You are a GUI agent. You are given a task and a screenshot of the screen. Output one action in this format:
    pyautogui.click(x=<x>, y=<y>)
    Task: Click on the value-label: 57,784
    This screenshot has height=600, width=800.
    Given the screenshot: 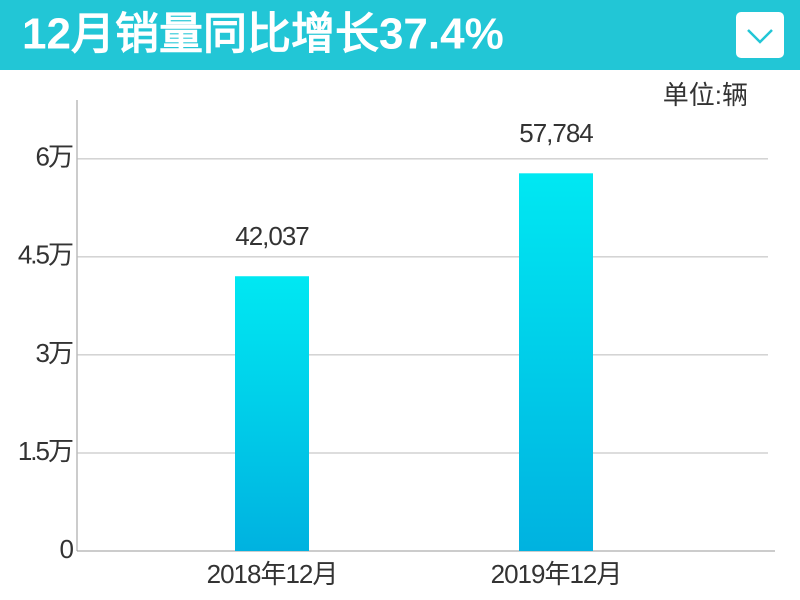 What is the action you would take?
    pyautogui.click(x=556, y=133)
    